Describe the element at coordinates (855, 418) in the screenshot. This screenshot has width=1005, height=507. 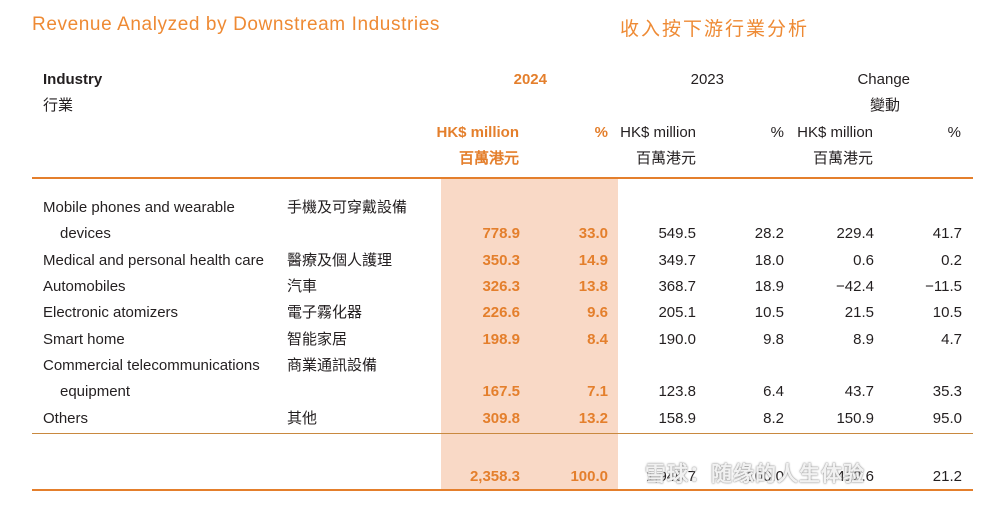
I see `row-change: 150.9` at that location.